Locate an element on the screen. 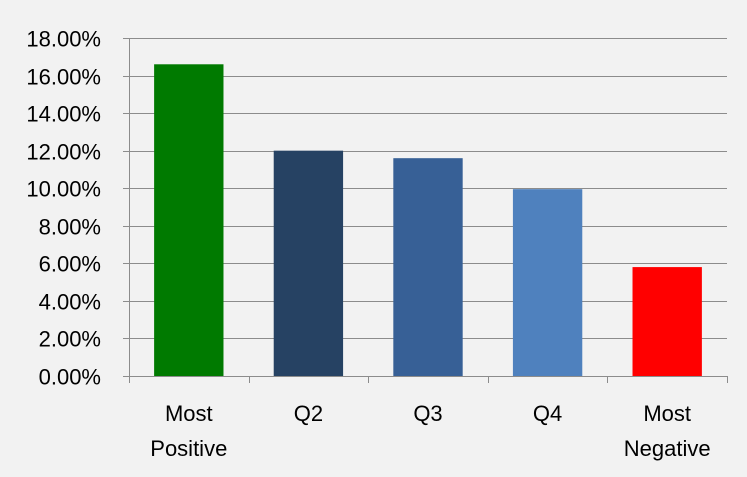 This screenshot has height=477, width=747. x-tick-label-line: Positive is located at coordinates (188, 448).